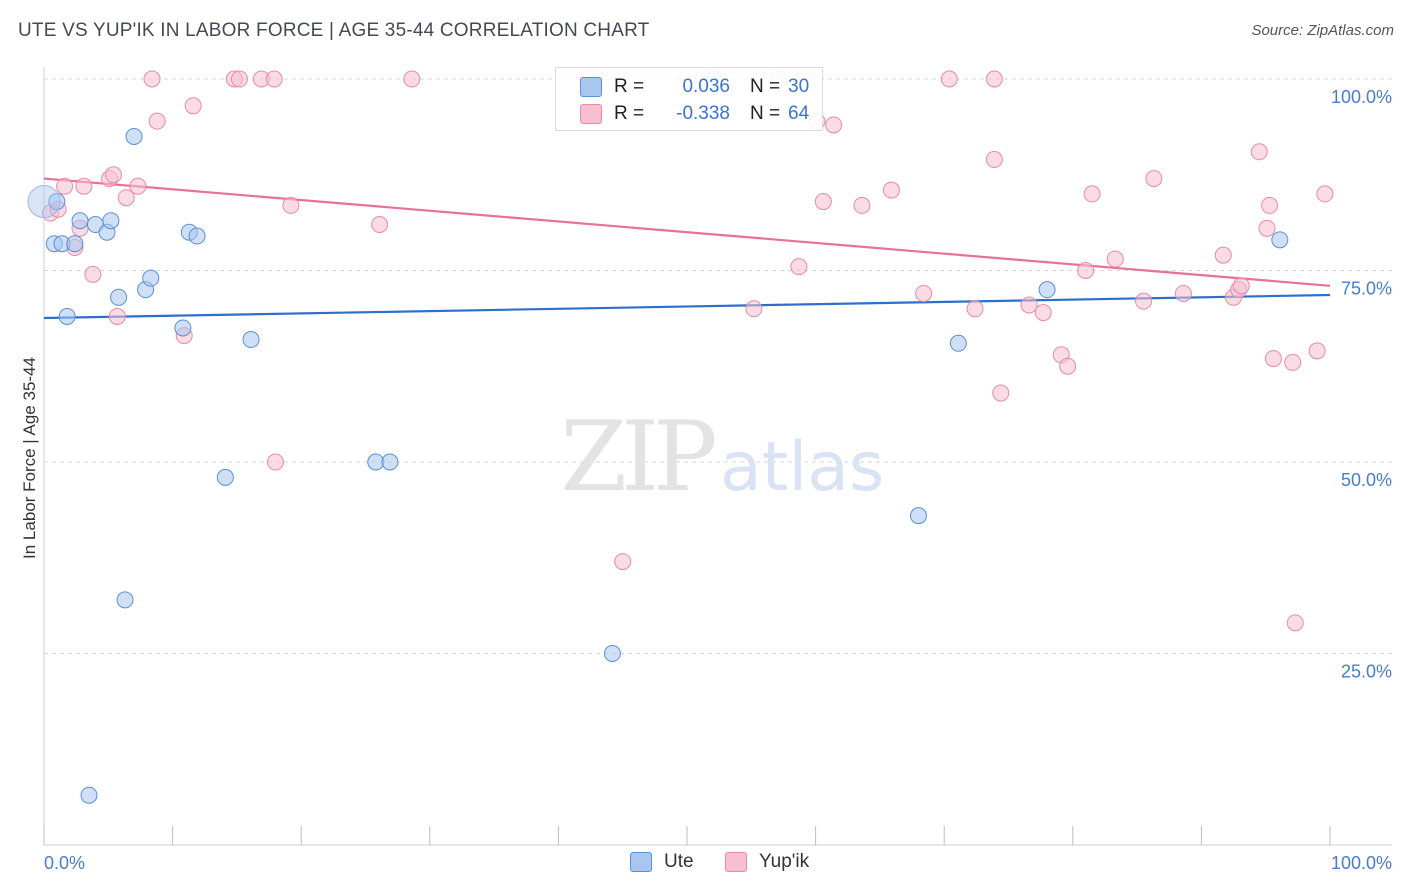 This screenshot has width=1406, height=892. I want to click on chart-source: Source: ZipAtlas.com, so click(1322, 30).